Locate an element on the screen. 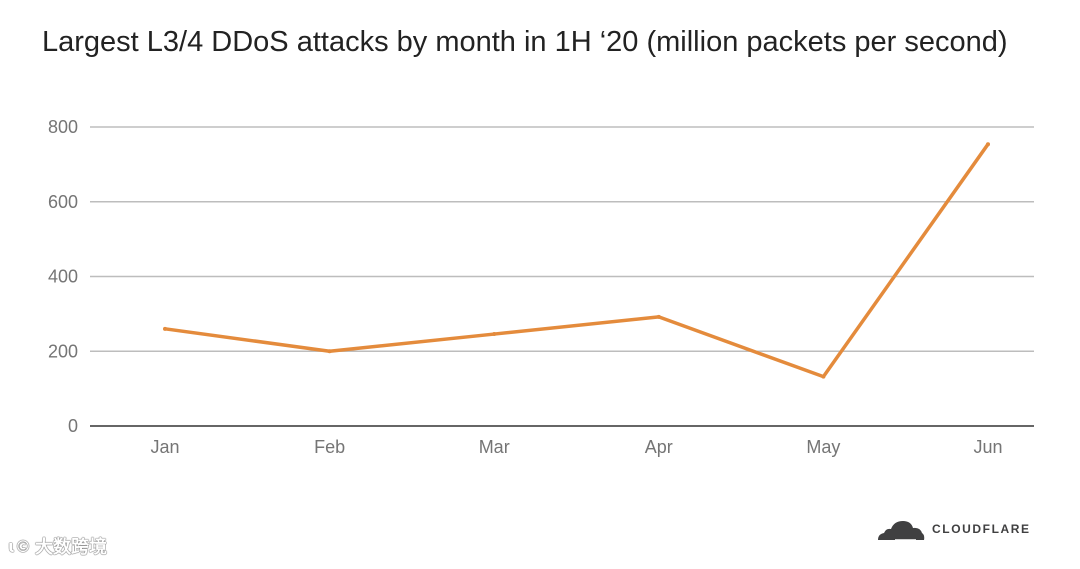  x-tick-label: Jun is located at coordinates (987, 447).